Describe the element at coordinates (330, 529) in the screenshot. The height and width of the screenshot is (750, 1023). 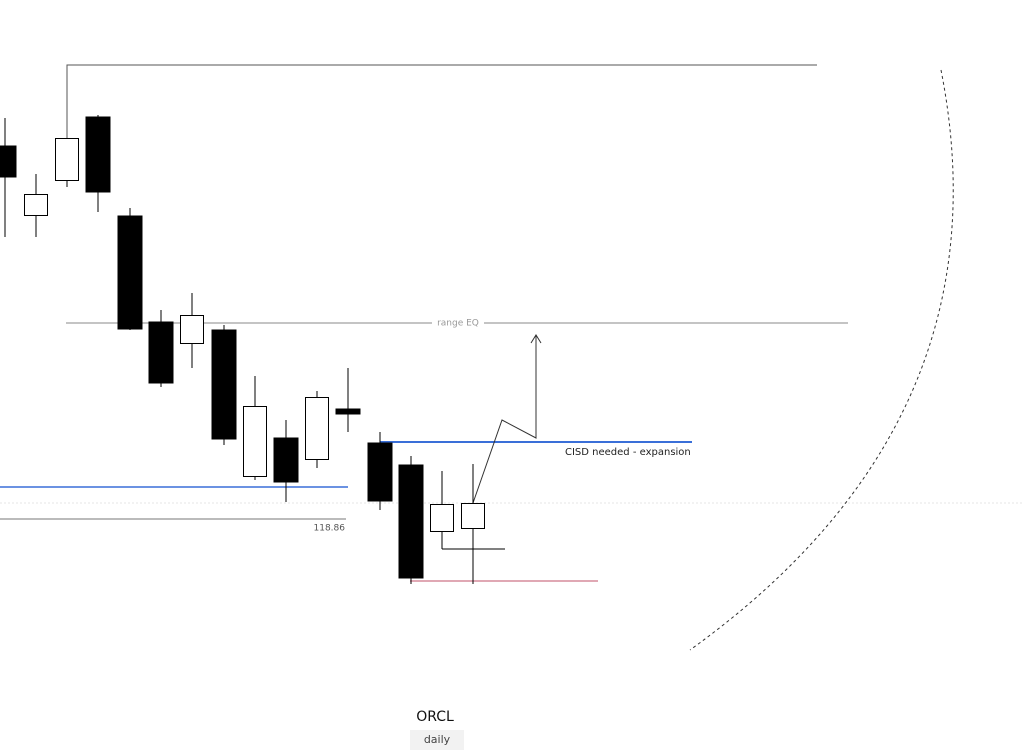
I see `price-level-label: 118.86` at that location.